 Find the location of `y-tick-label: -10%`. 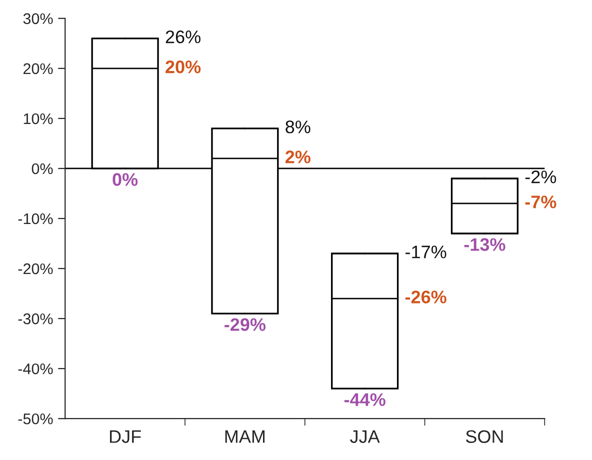

y-tick-label: -10% is located at coordinates (35, 218).